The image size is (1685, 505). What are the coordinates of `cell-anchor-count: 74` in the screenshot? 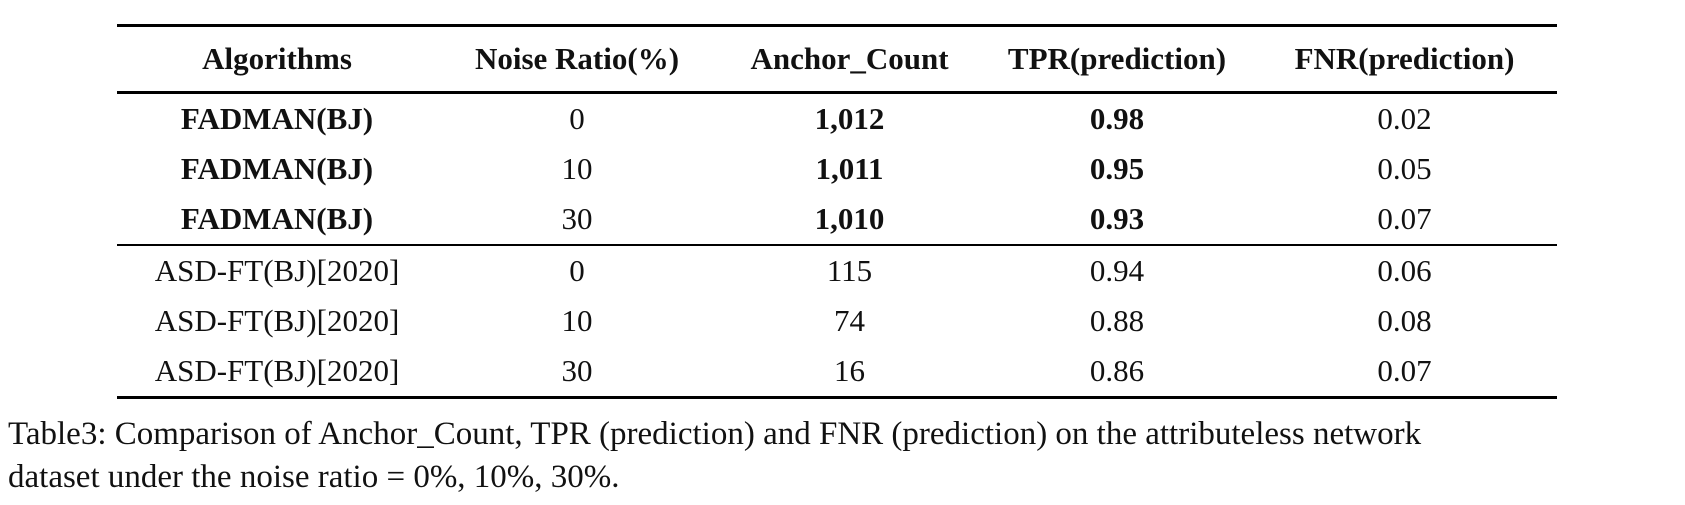 It's located at (849, 320).